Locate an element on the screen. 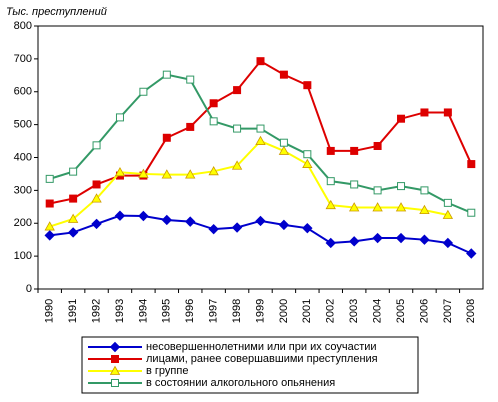  x-tick-label: 2003 is located at coordinates (354, 311).